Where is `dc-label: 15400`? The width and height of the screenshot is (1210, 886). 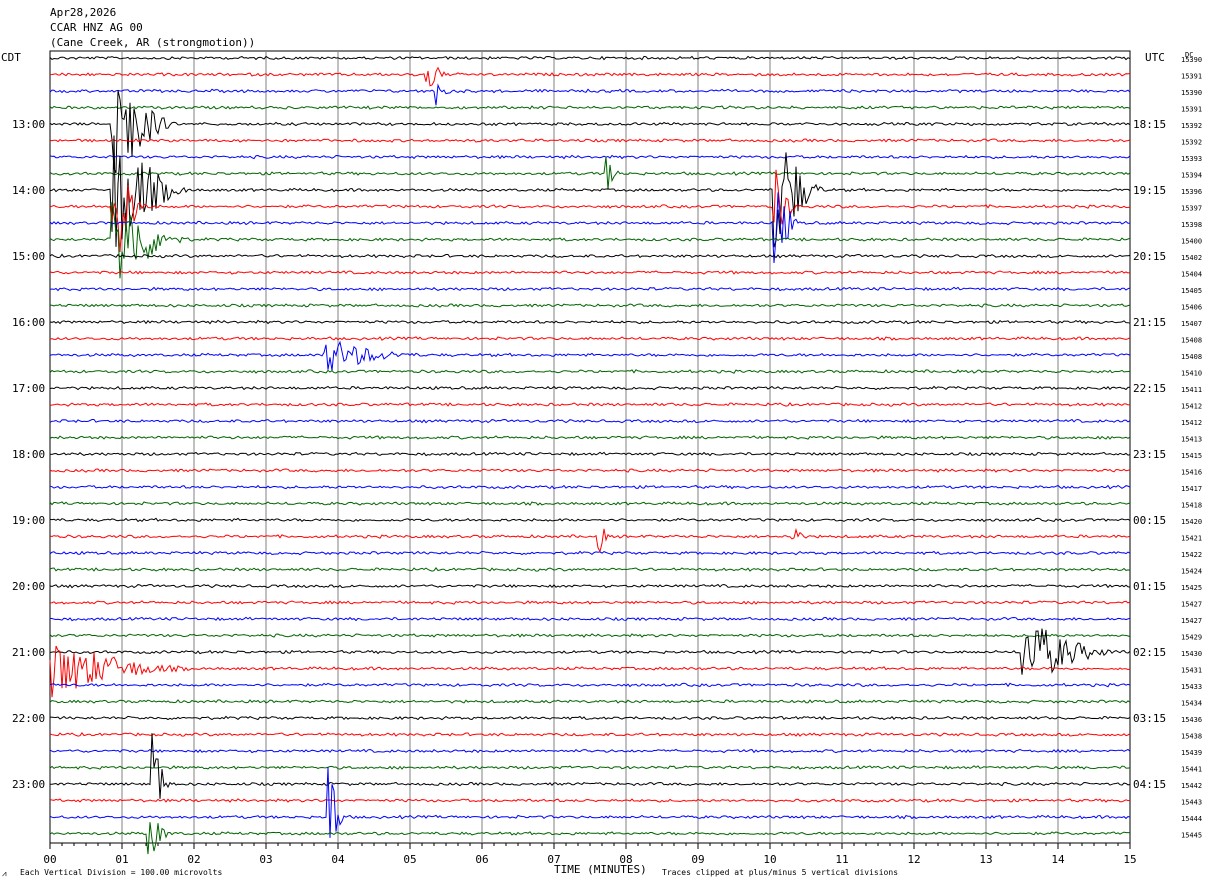
dc-label: 15400 is located at coordinates (1191, 242).